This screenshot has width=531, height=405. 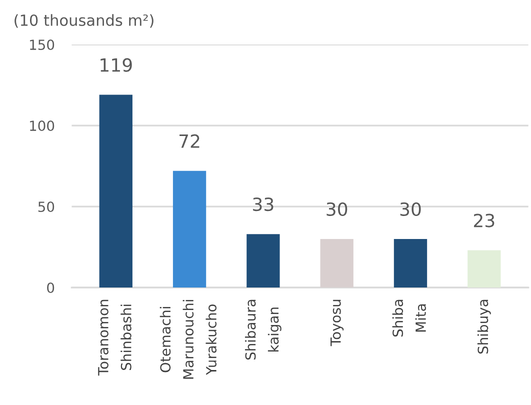 I want to click on data-label: 119, so click(x=116, y=65).